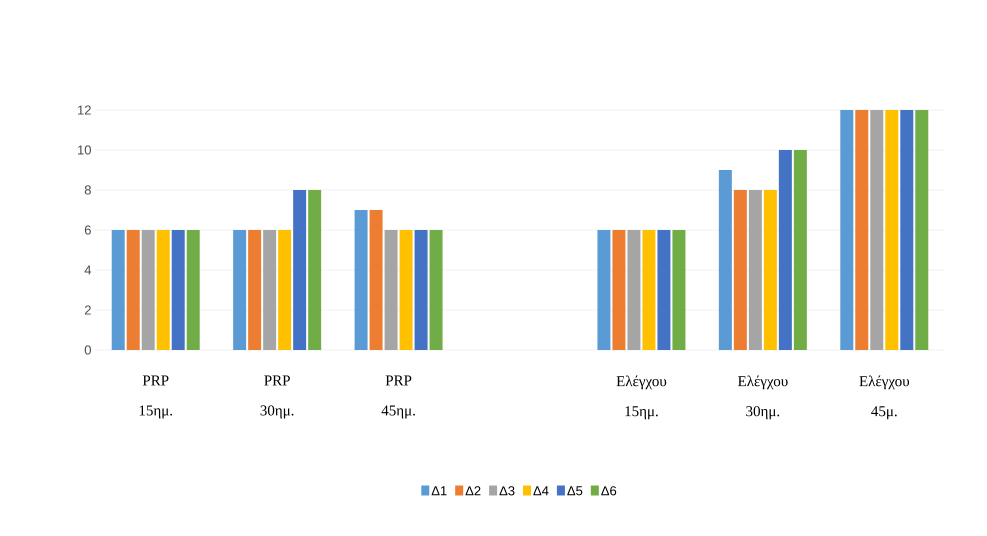 This screenshot has height=536, width=987. I want to click on y-tick-label: 2, so click(87, 310).